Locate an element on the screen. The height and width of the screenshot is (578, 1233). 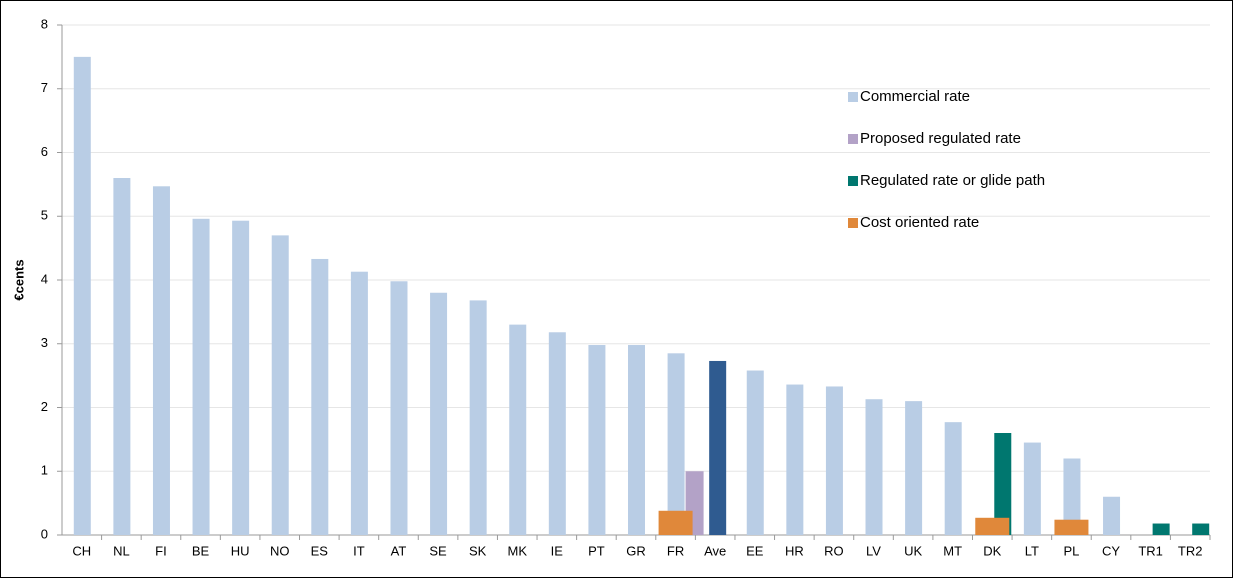
x-tick-label: BE is located at coordinates (201, 550).